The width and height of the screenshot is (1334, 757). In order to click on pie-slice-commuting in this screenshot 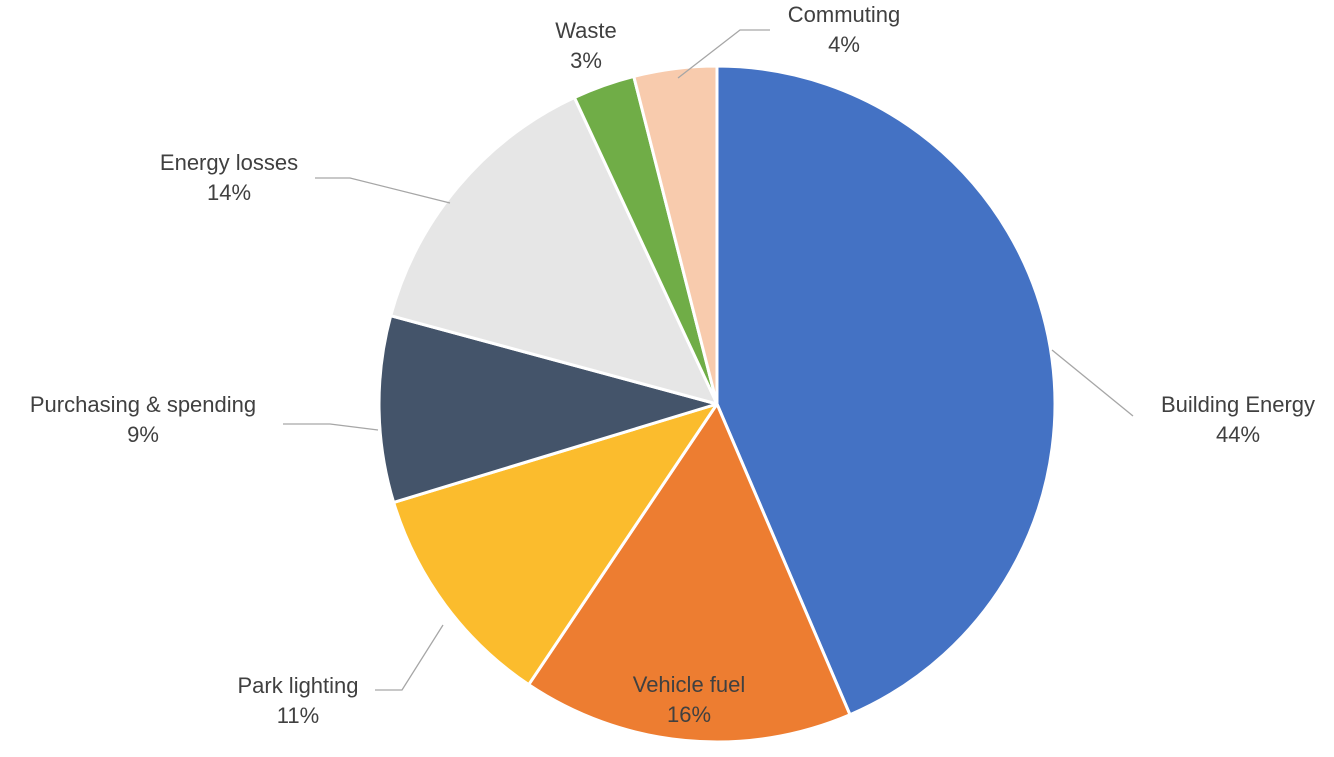, I will do `click(675, 235)`.